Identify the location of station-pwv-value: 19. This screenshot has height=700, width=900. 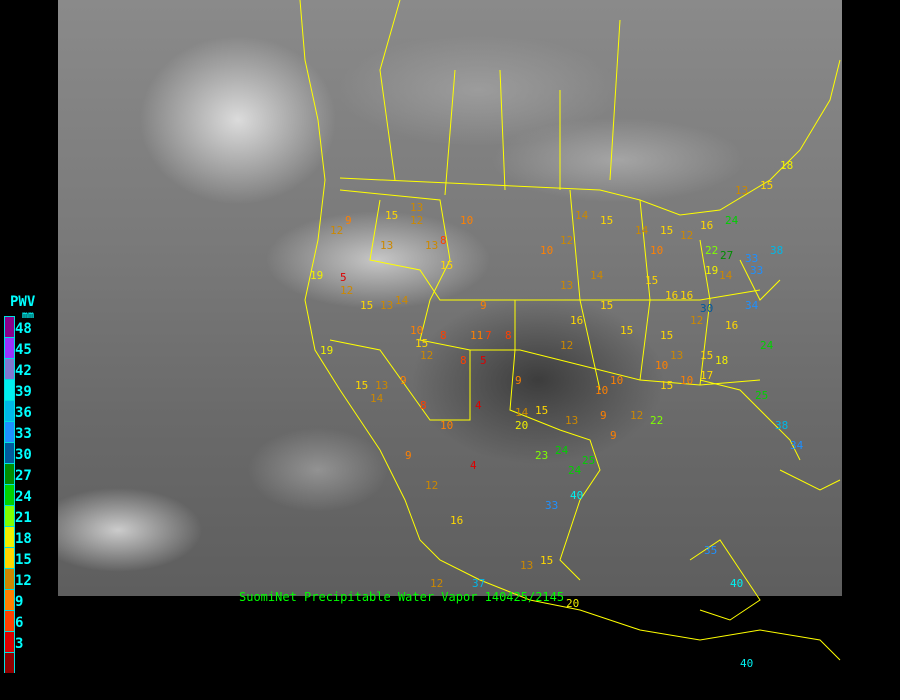
(317, 275).